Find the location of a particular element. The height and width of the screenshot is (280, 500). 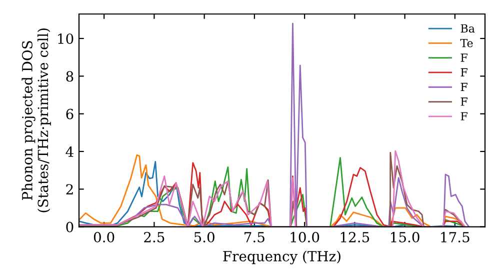

y-tick-label: 8 is located at coordinates (70, 76).